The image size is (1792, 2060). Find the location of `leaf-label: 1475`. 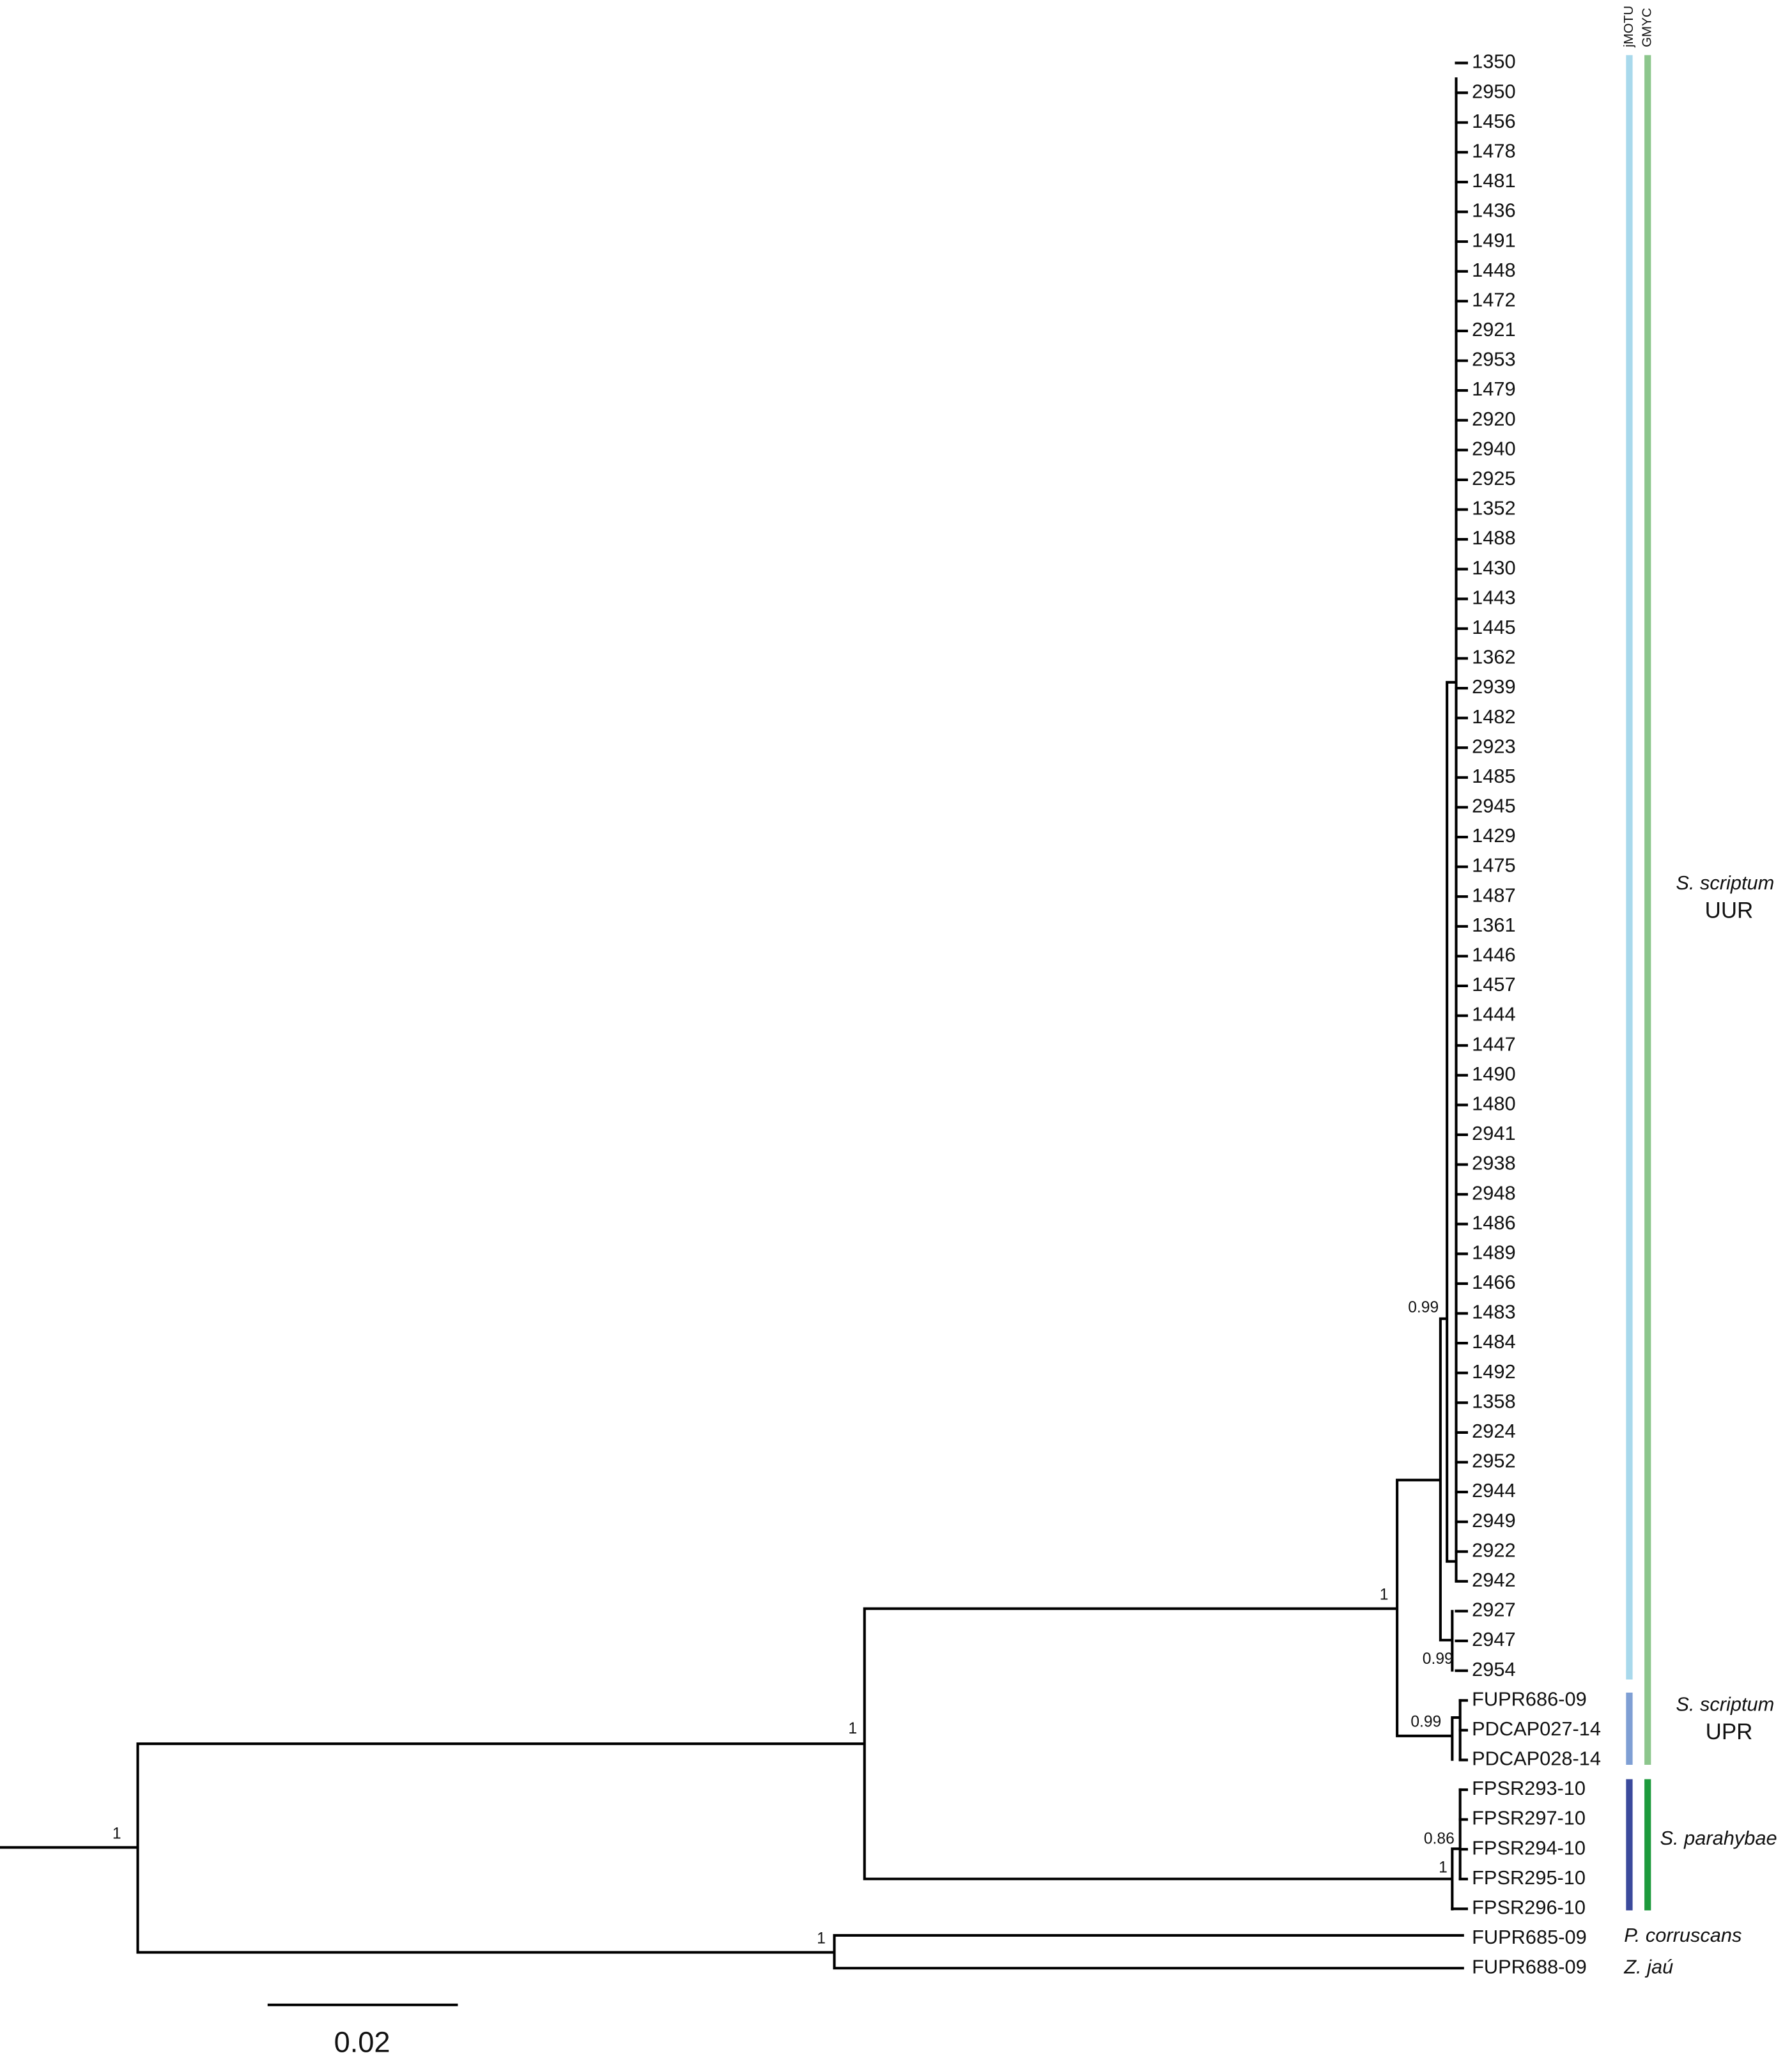

leaf-label: 1475 is located at coordinates (1493, 865).